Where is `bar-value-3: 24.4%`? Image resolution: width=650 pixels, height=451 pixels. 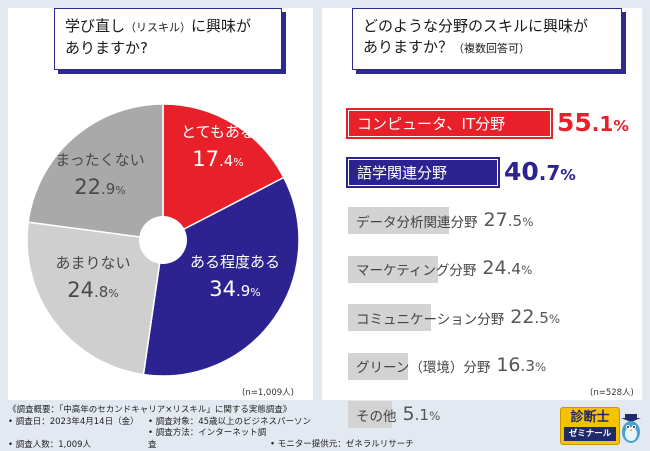 bar-value-3: 24.4% is located at coordinates (507, 268).